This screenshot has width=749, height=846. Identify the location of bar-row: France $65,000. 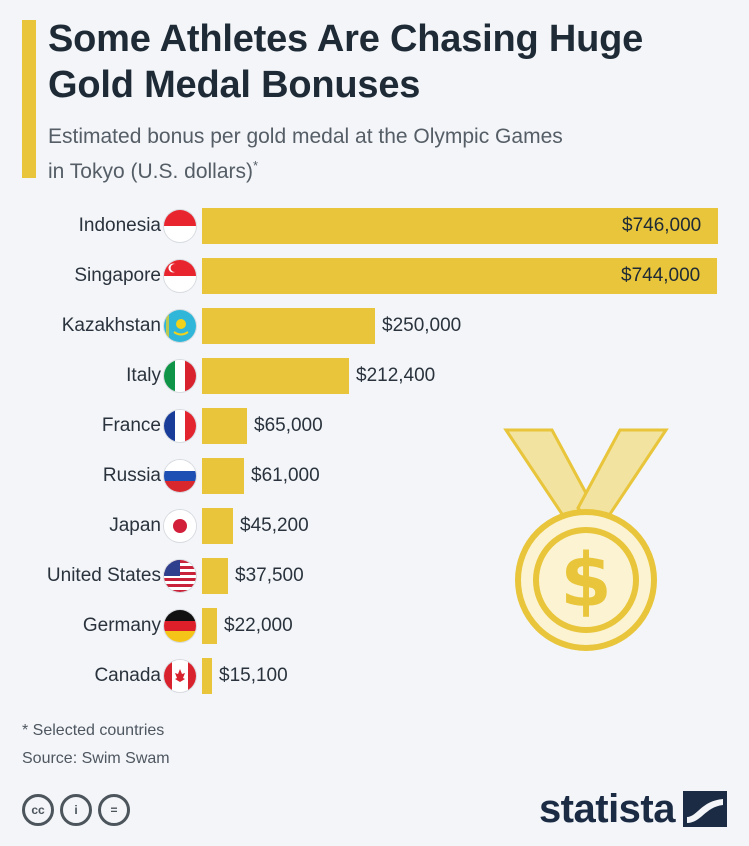
(374, 431).